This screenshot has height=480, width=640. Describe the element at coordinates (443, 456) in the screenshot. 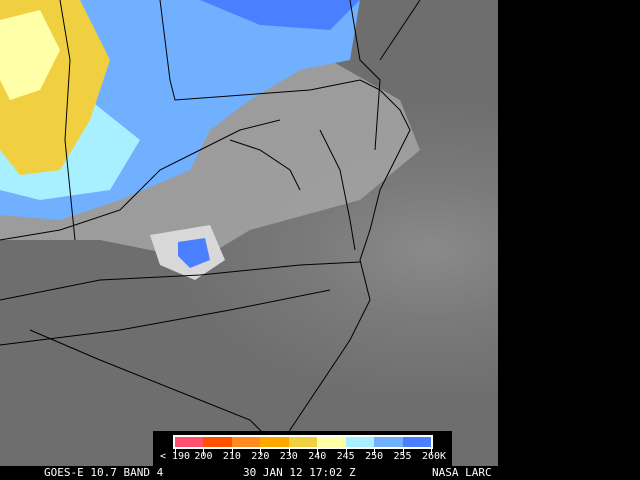

I see `unit-label: K` at that location.